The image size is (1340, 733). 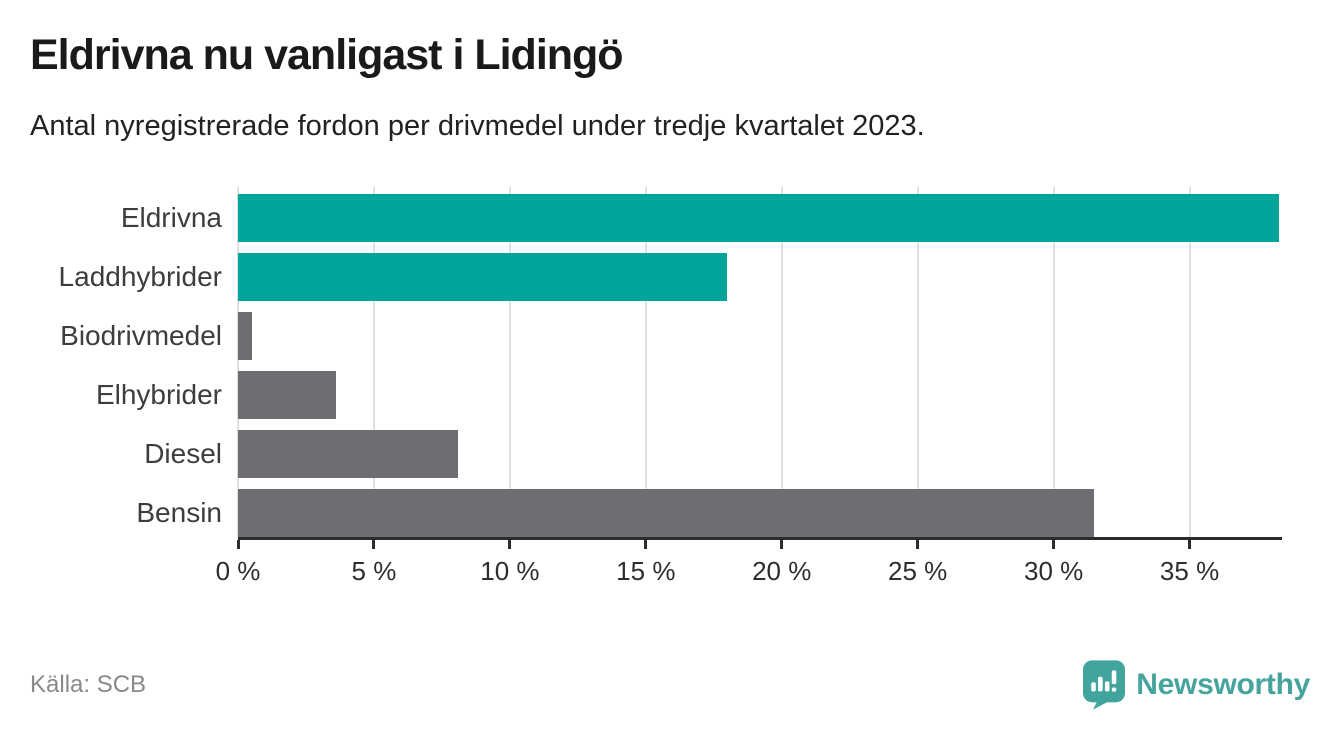 I want to click on axis-tick-label: 30 %, so click(x=1053, y=571).